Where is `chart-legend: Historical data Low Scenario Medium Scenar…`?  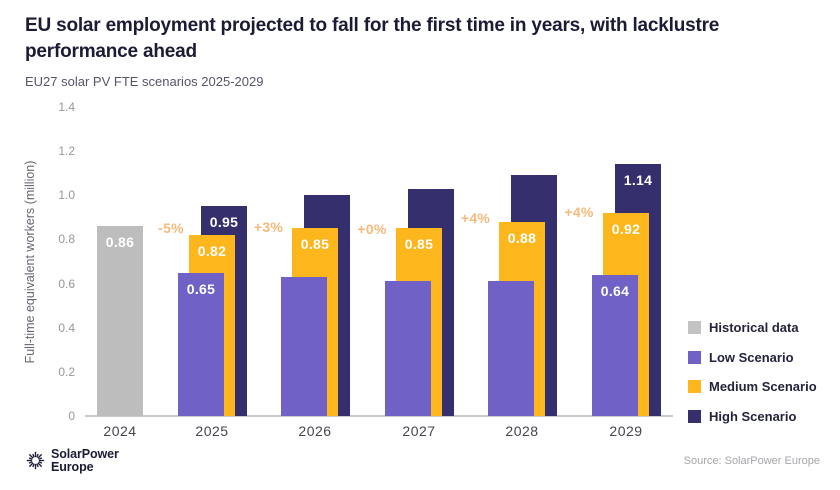
chart-legend: Historical data Low Scenario Medium Scenar… is located at coordinates (752, 372).